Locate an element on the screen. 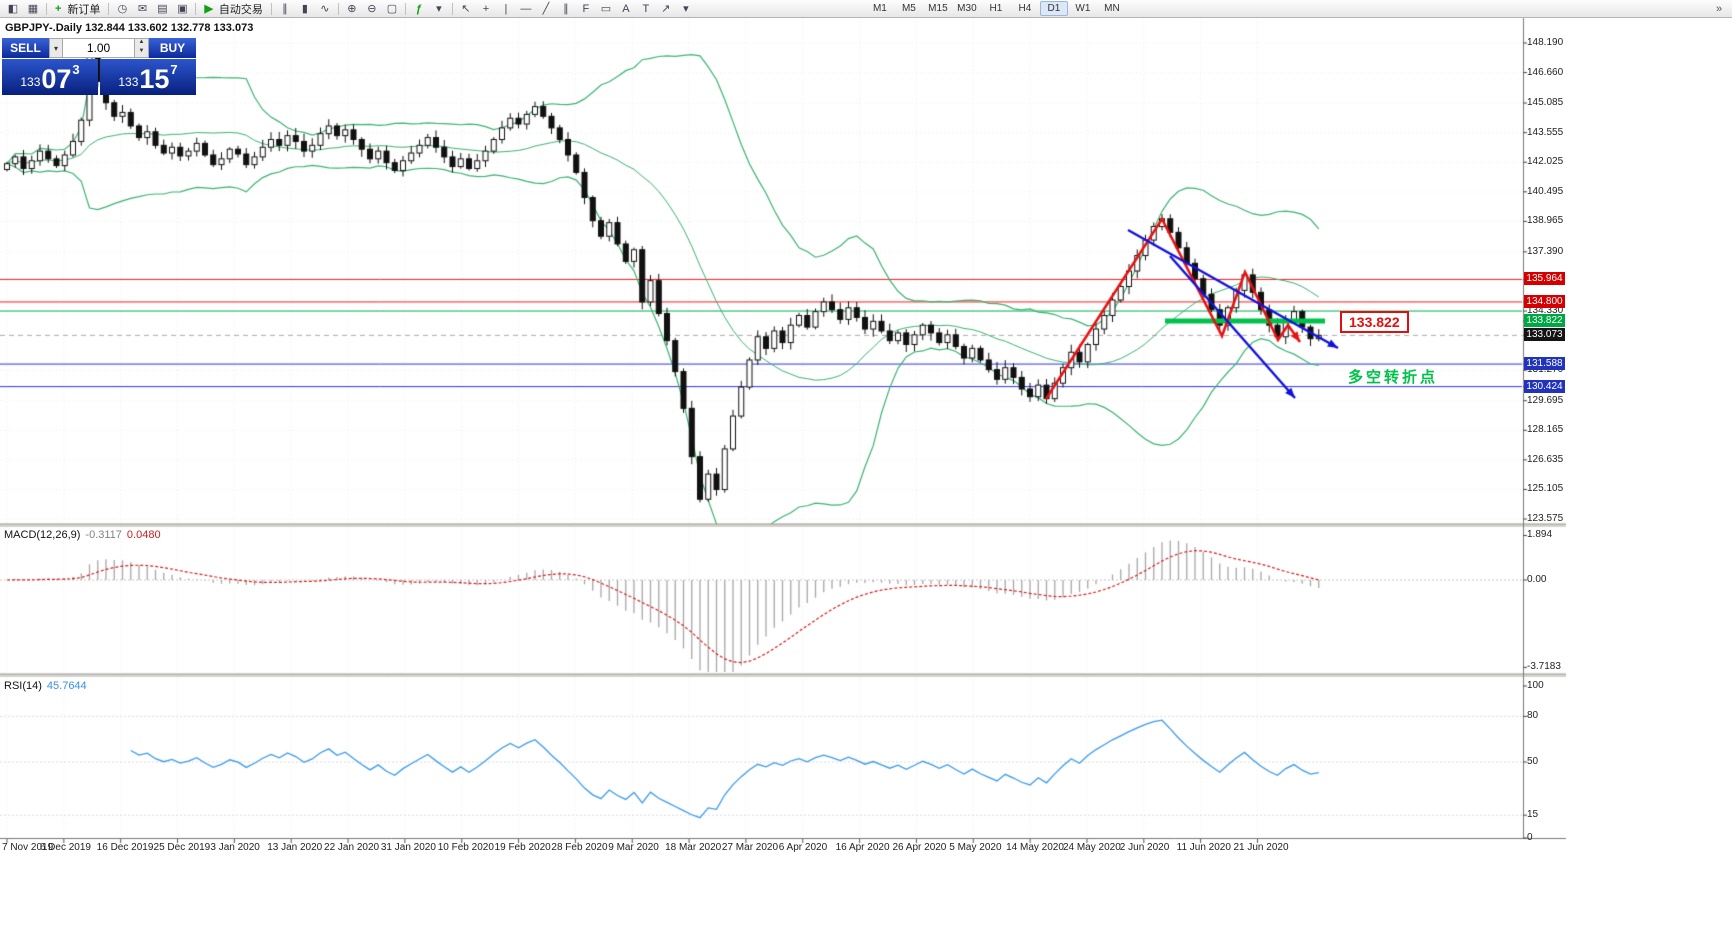 Image resolution: width=1732 pixels, height=944 pixels. new-order-button: + 新订单 is located at coordinates (77, 8).